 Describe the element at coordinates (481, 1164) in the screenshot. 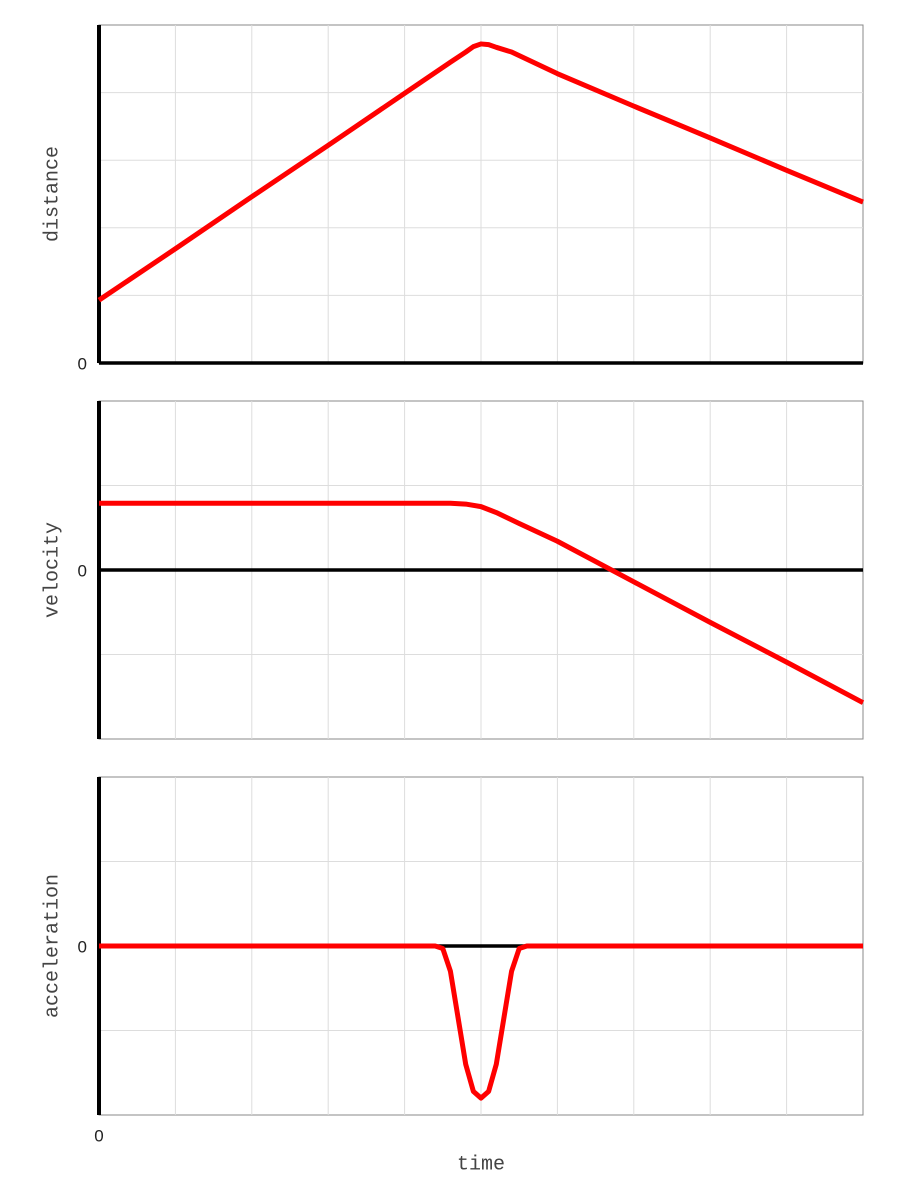

I see `x-axis-label: time` at that location.